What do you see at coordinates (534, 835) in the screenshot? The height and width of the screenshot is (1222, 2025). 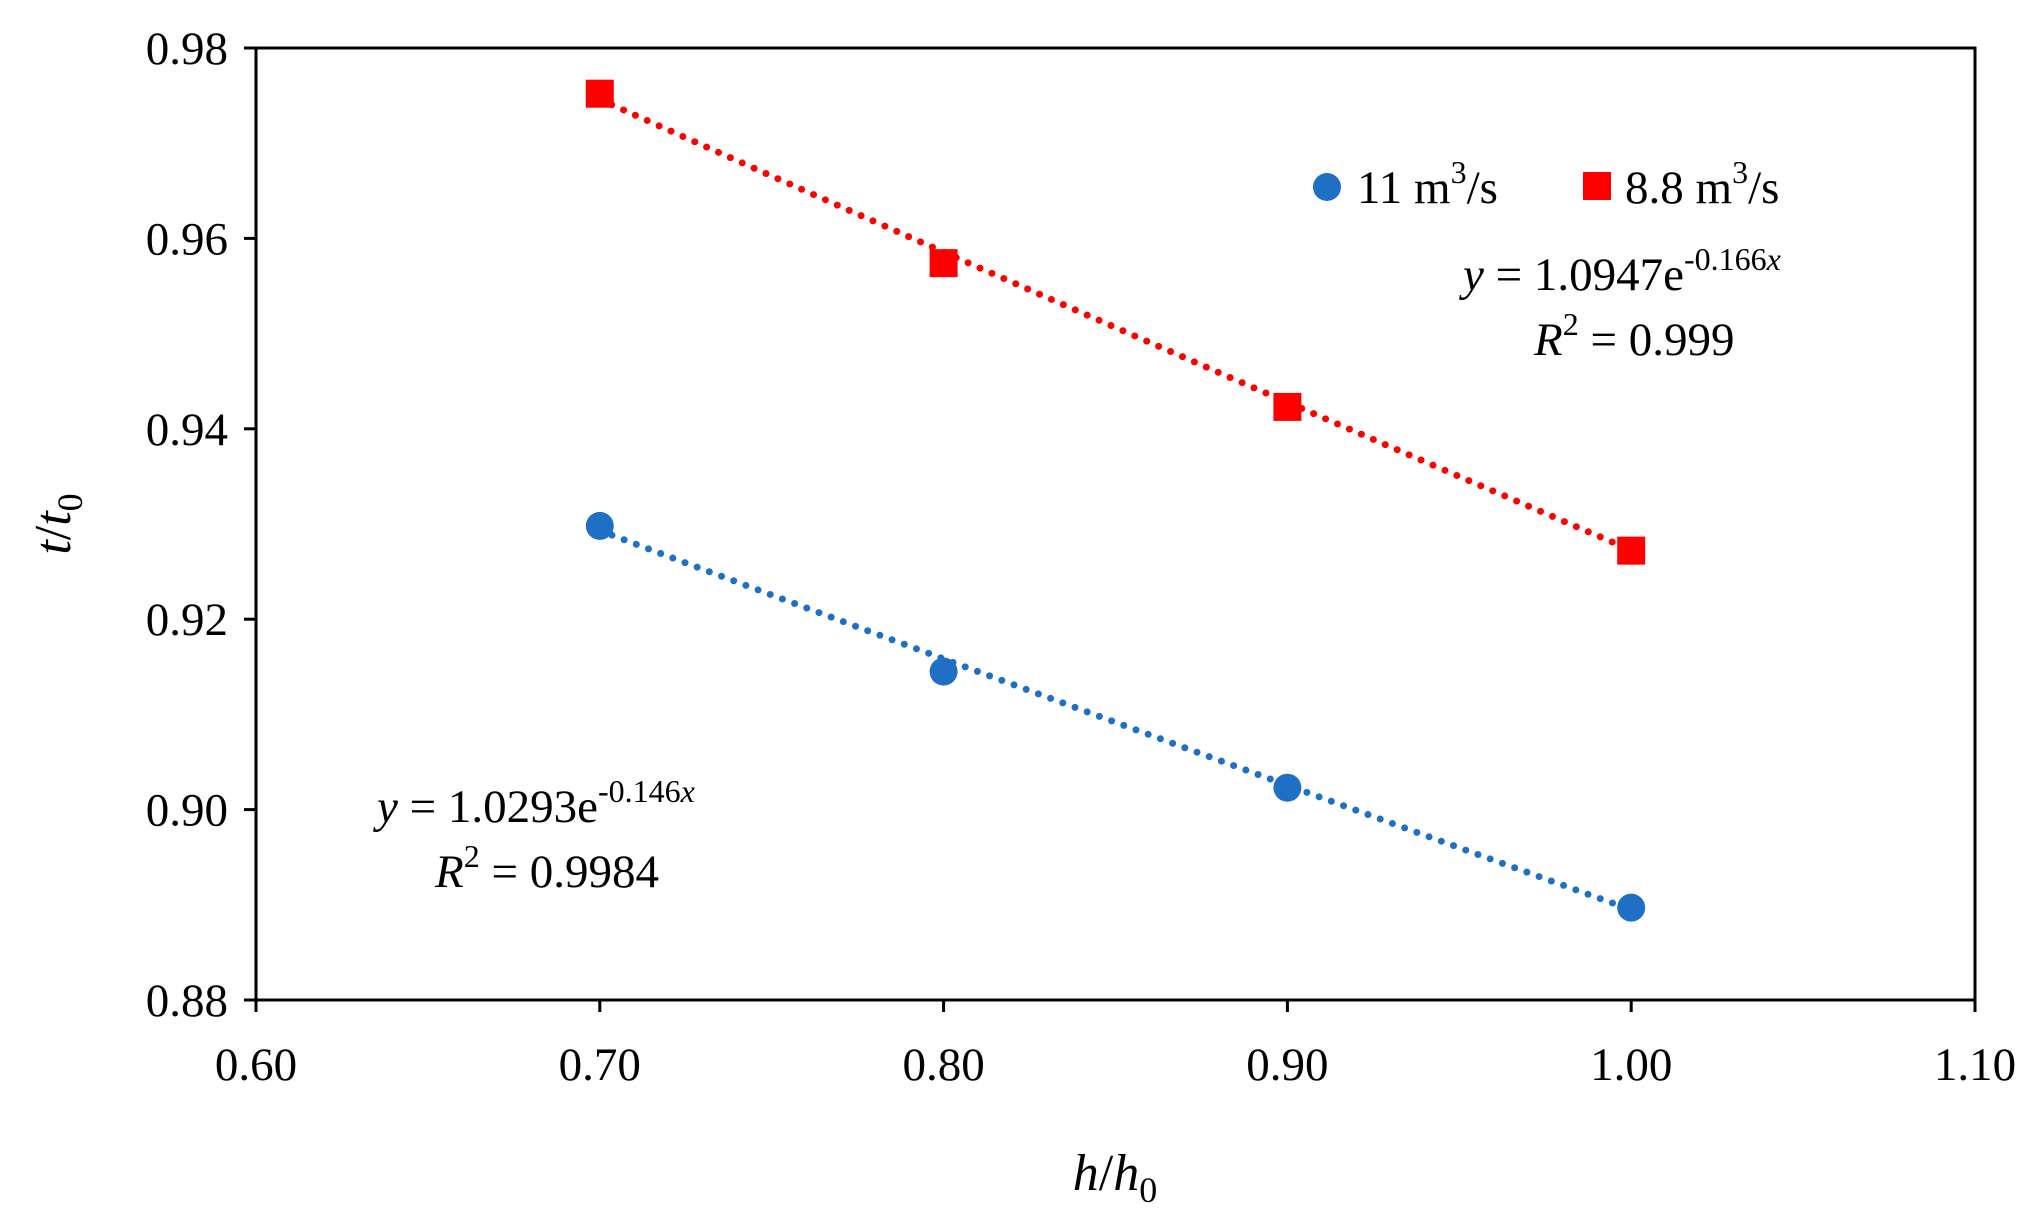 I see `equation-series-1: y = 1.0293e-0.146x R2 = 0.9984` at bounding box center [534, 835].